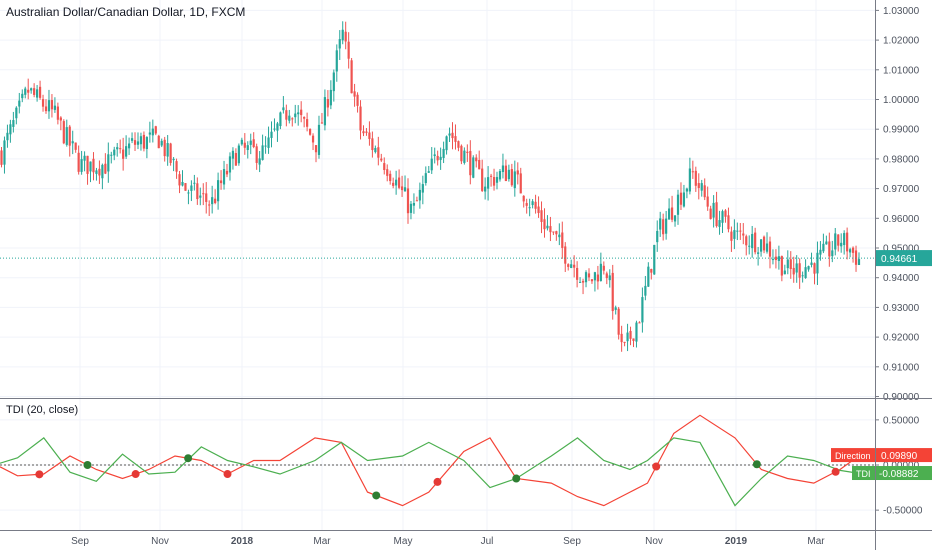  Describe the element at coordinates (901, 41) in the screenshot. I see `y-axis-tick-label: 1.02000` at that location.